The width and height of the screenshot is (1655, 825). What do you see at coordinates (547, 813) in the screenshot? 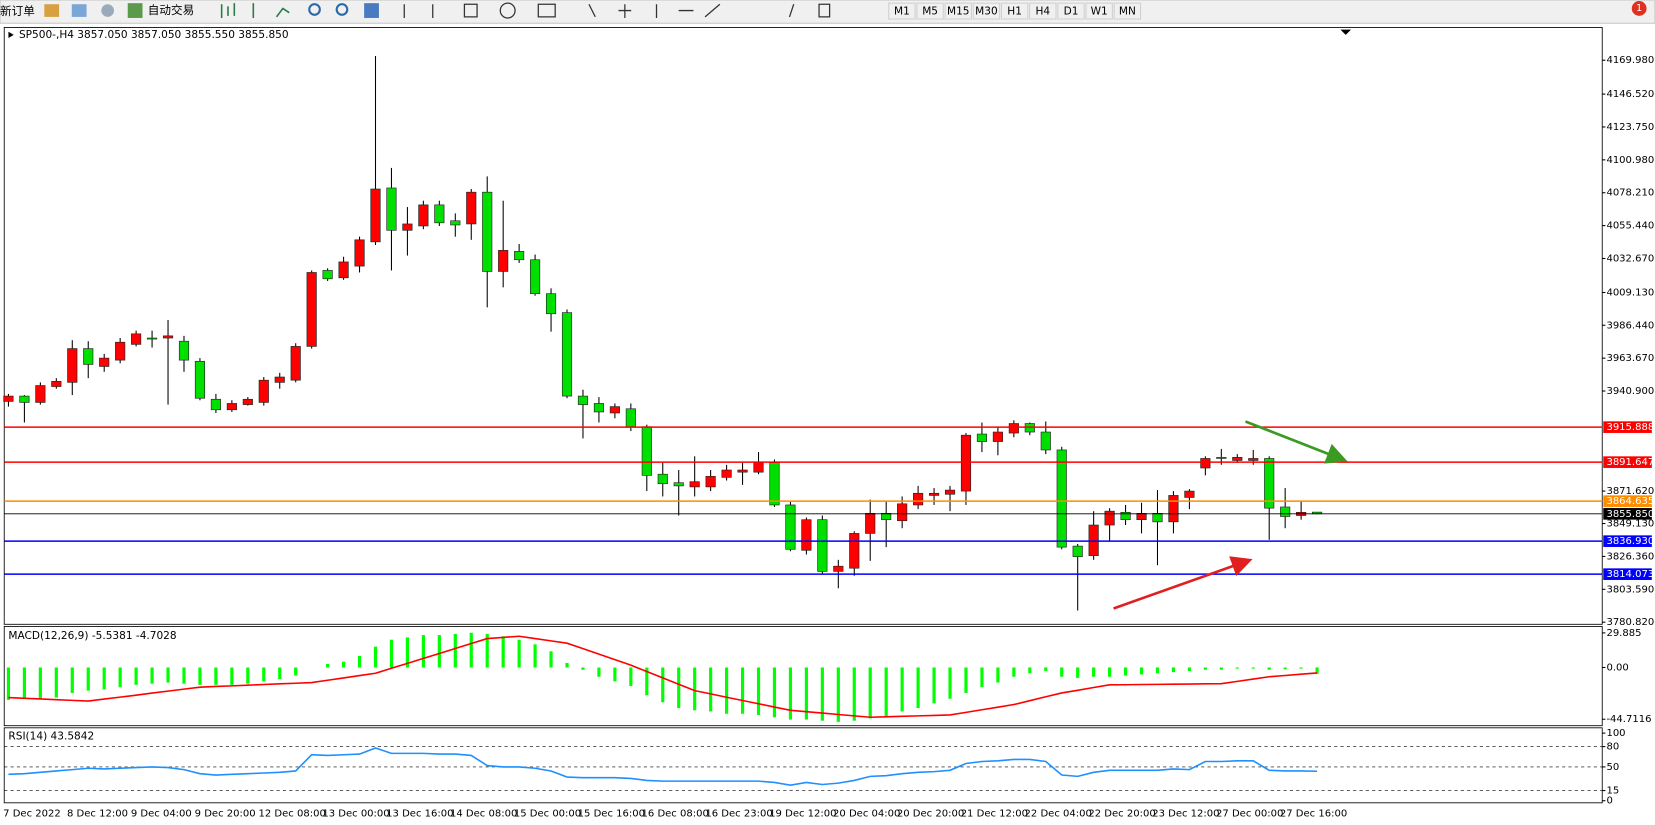
I see `x-tick-label: 15 Dec 00:00` at bounding box center [547, 813].